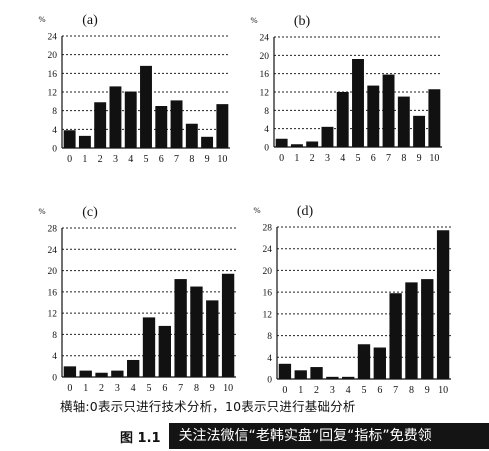 This screenshot has height=451, width=489. What do you see at coordinates (164, 388) in the screenshot?
I see `chart-c-x-tick-label: 6` at bounding box center [164, 388].